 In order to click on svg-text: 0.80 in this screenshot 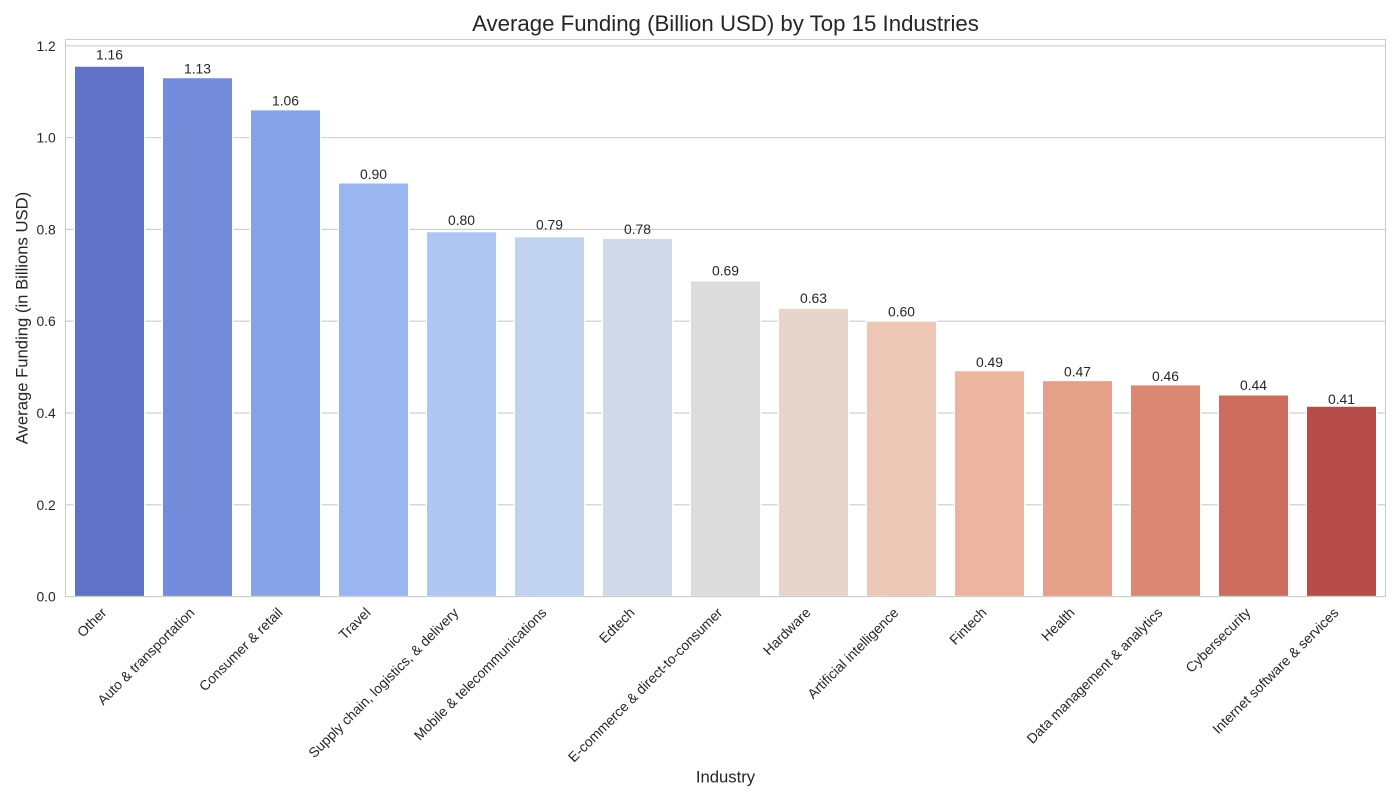, I will do `click(461, 220)`.